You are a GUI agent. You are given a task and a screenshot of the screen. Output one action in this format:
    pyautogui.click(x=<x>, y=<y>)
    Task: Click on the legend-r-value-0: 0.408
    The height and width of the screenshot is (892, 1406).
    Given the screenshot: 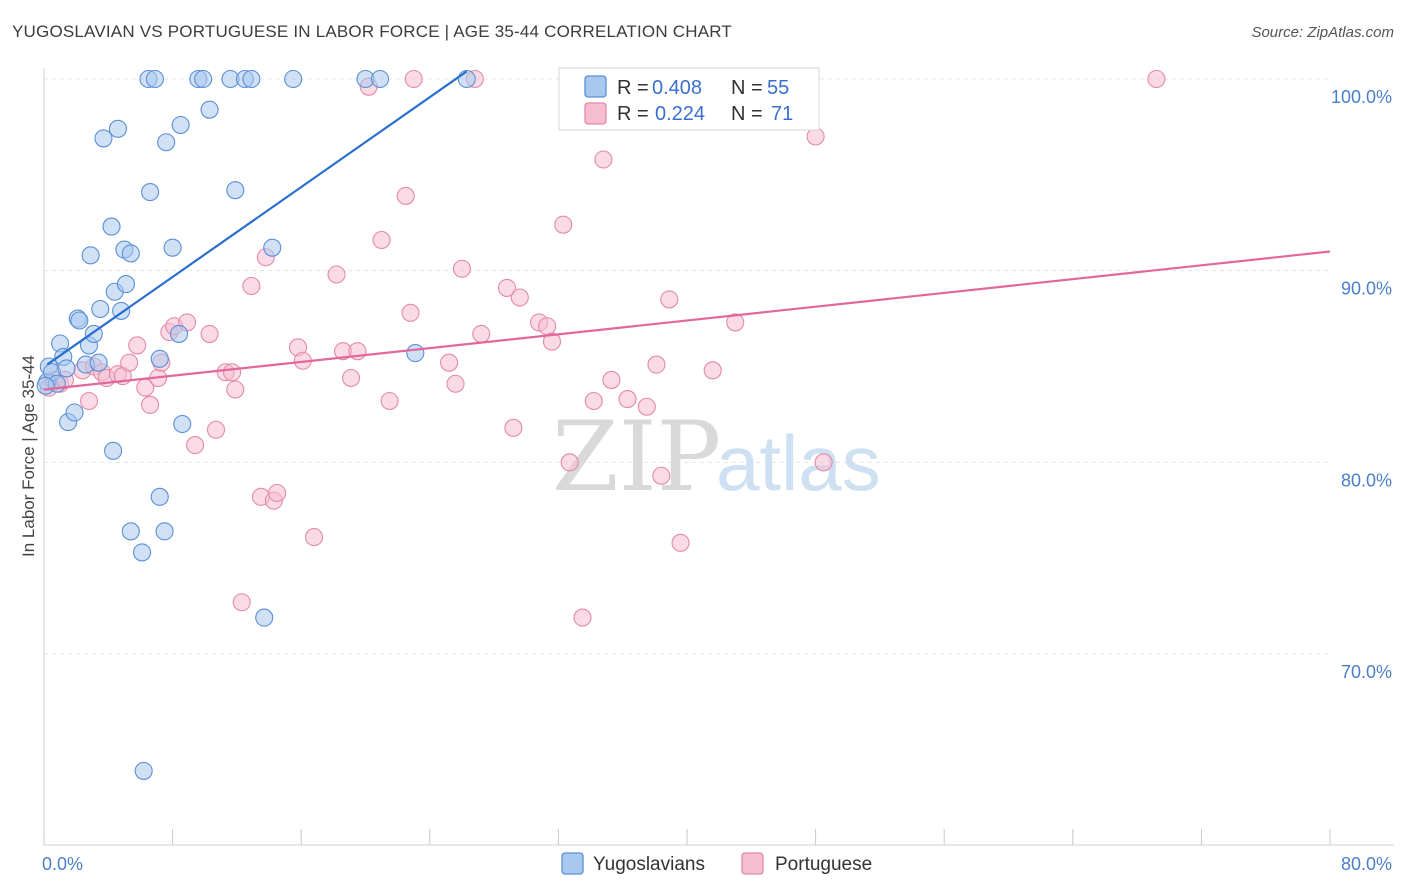 What is the action you would take?
    pyautogui.click(x=677, y=88)
    